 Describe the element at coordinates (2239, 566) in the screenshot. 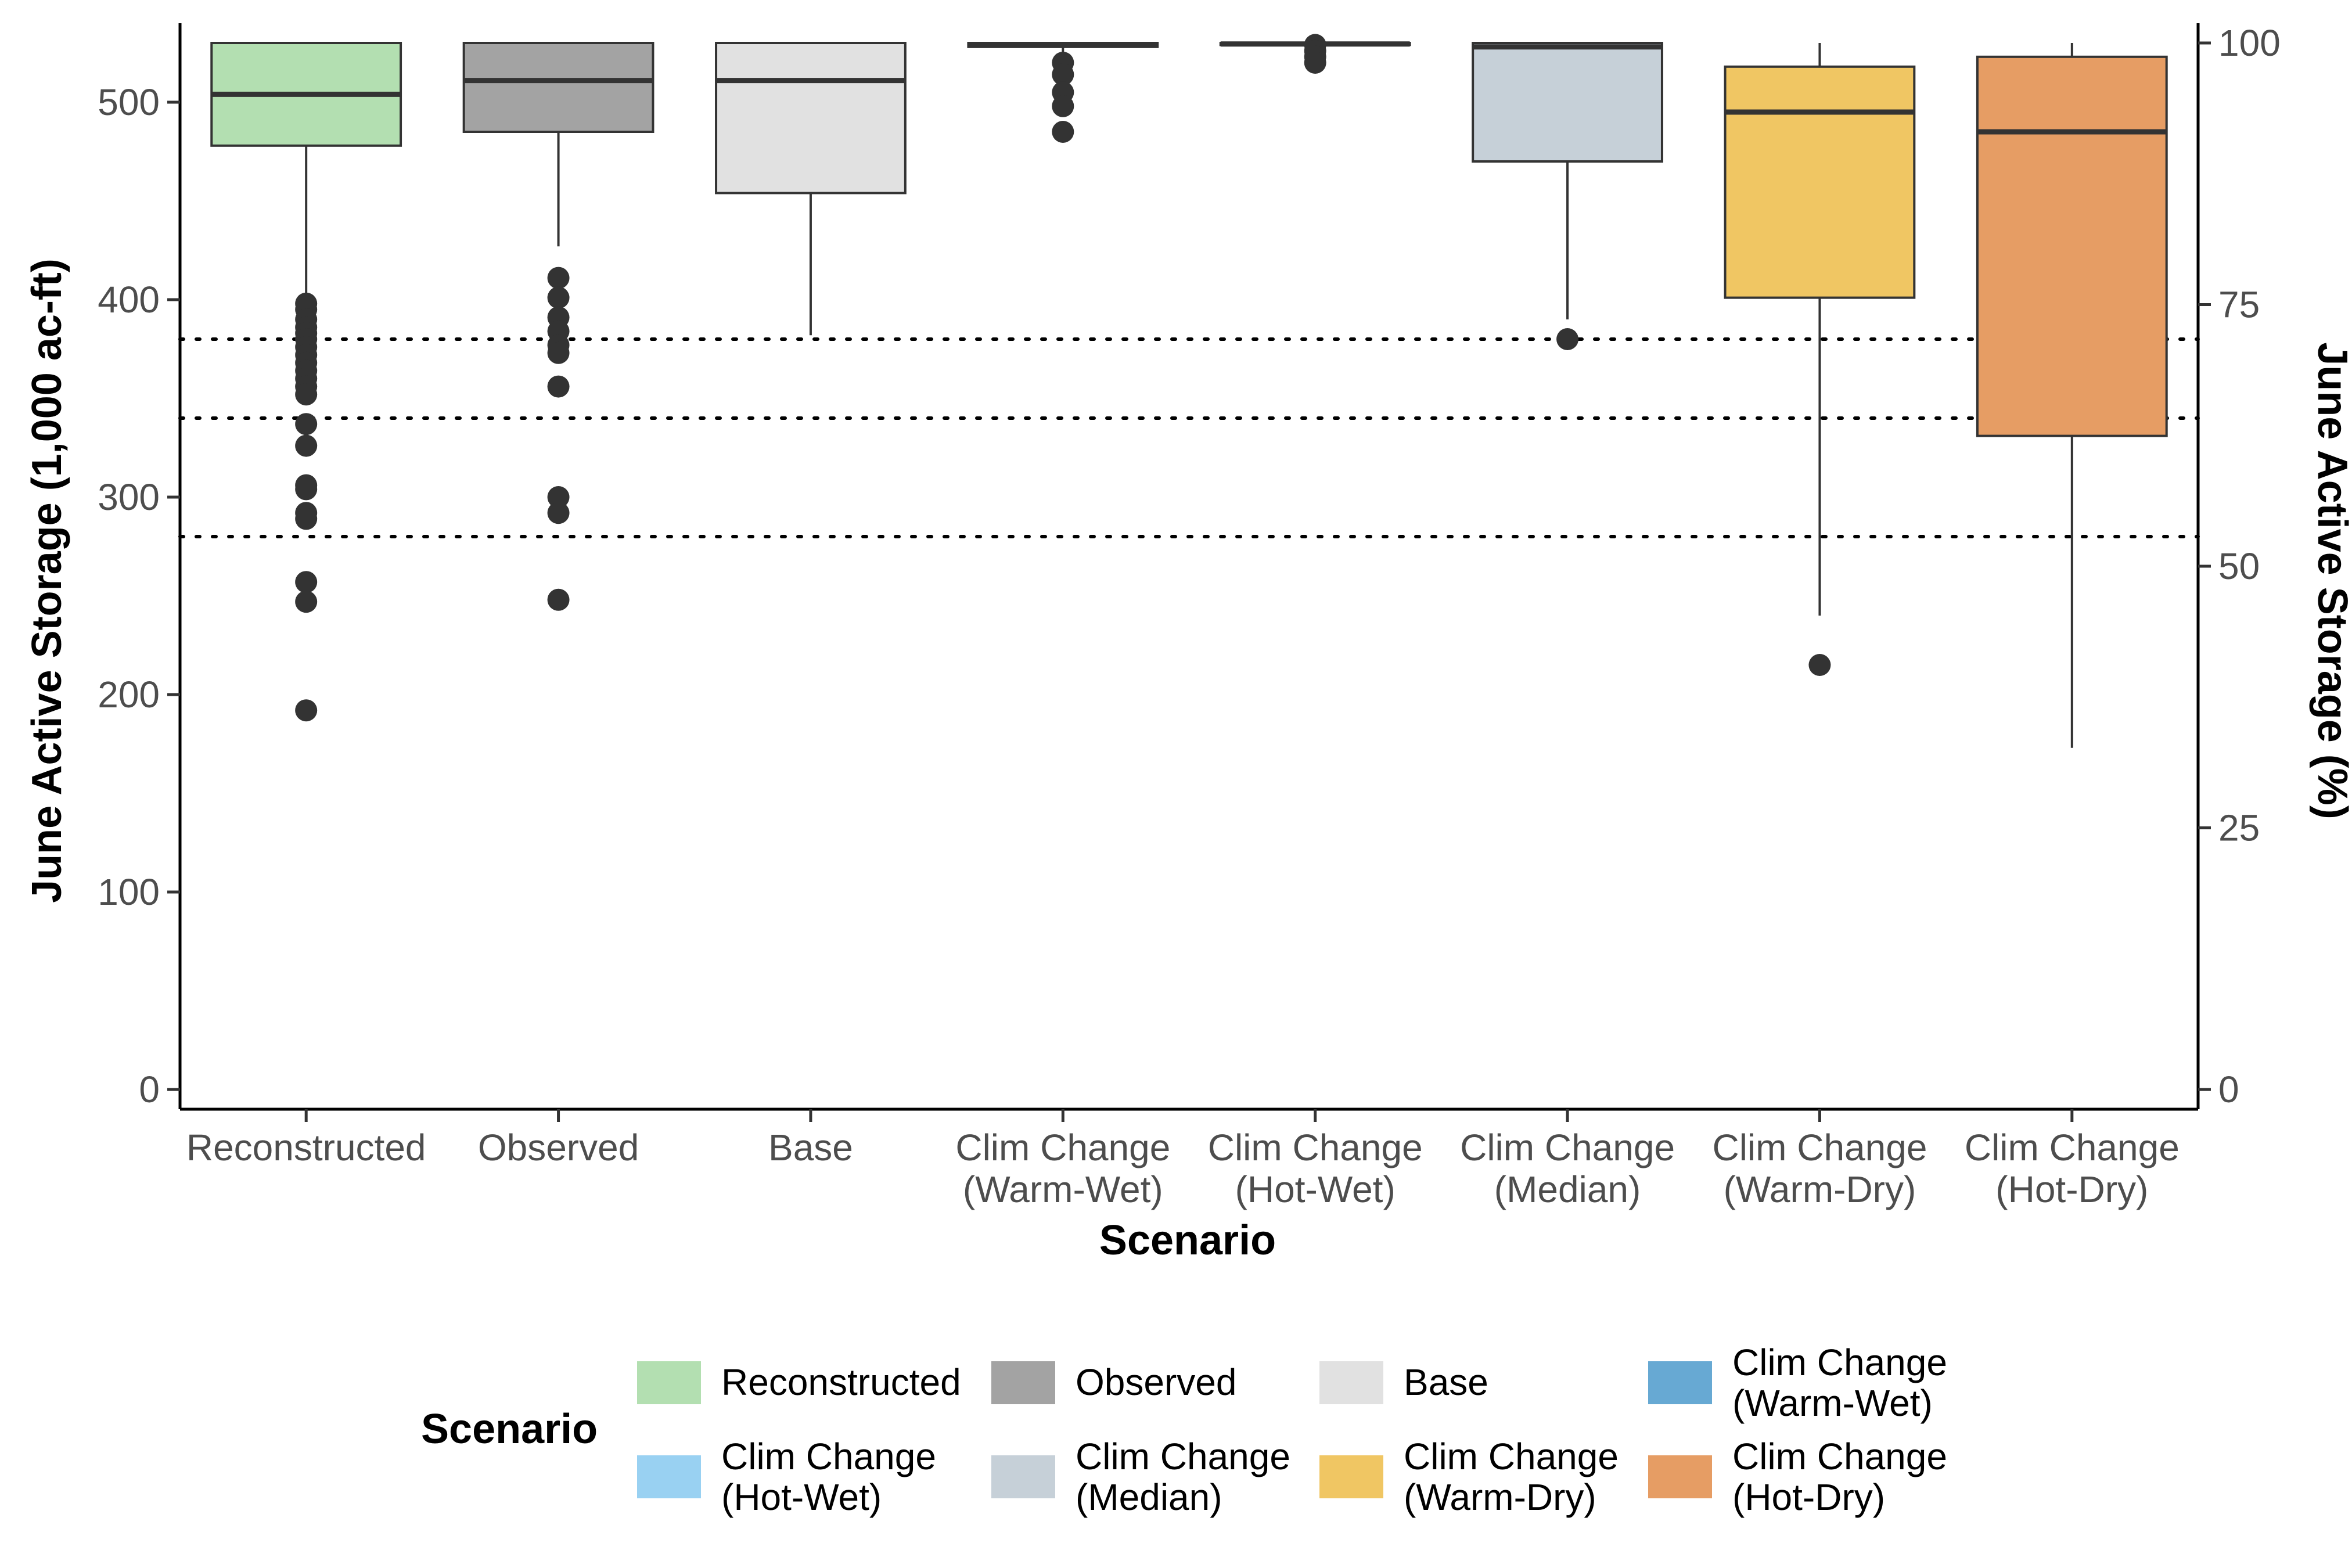

I see `y2-tick-label: 50` at that location.